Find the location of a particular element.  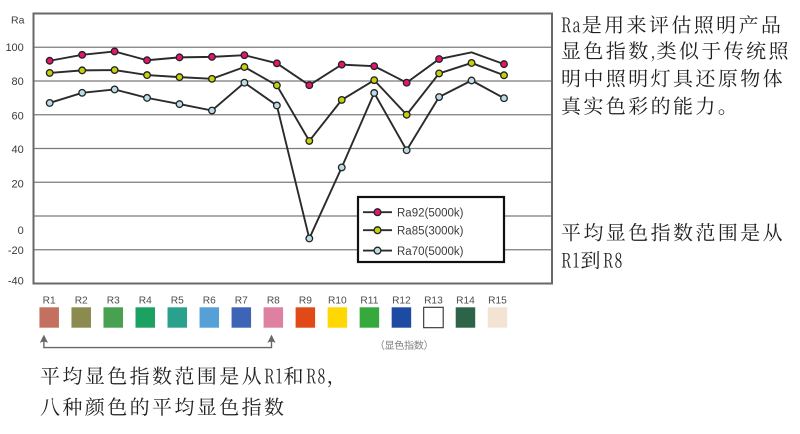

svg-text: R9 is located at coordinates (305, 301).